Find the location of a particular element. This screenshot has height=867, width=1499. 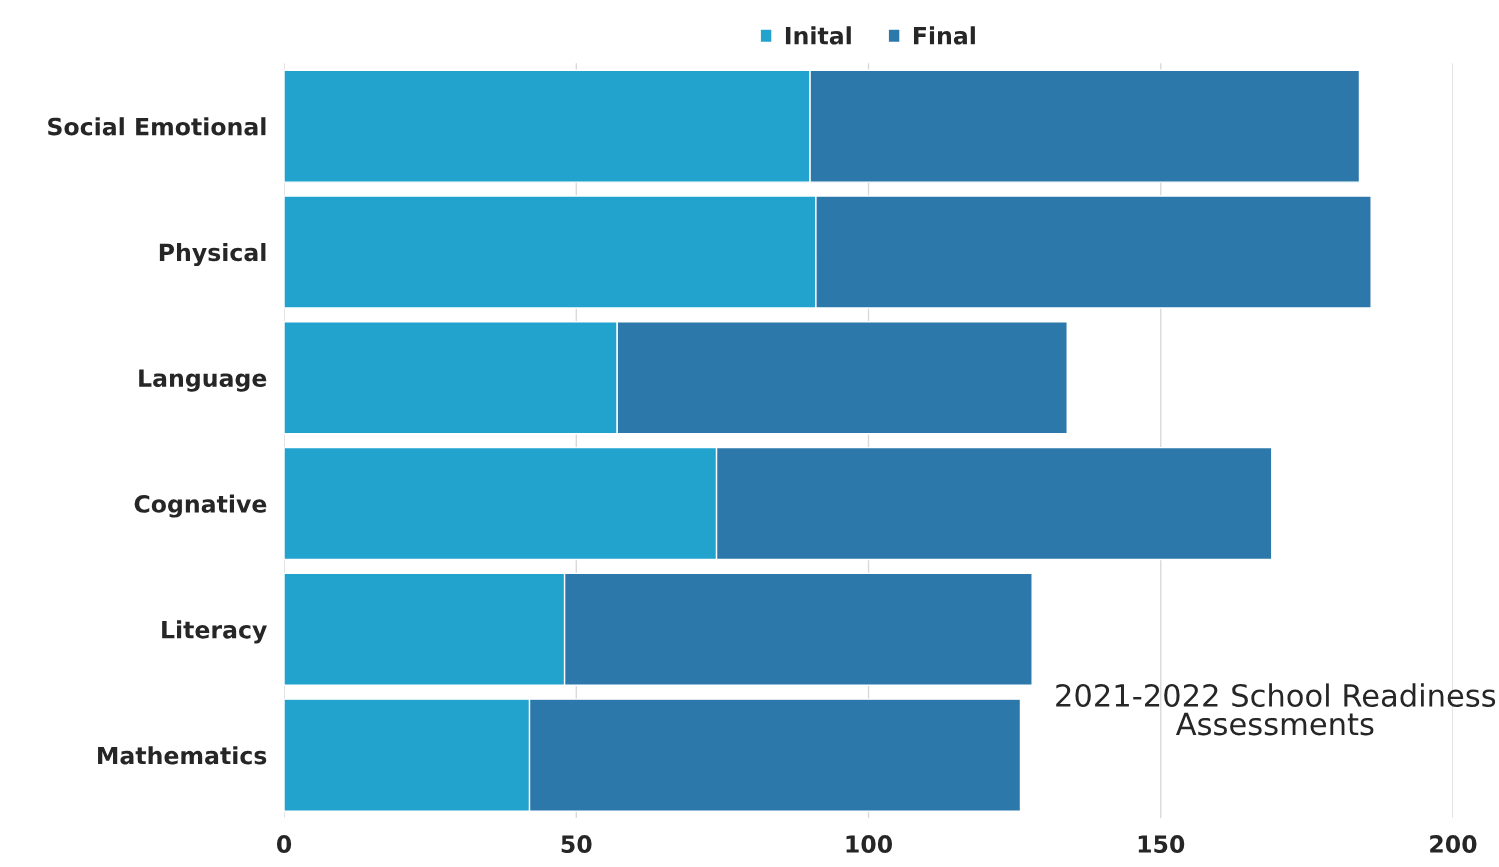

legend-label: Inital is located at coordinates (818, 35).